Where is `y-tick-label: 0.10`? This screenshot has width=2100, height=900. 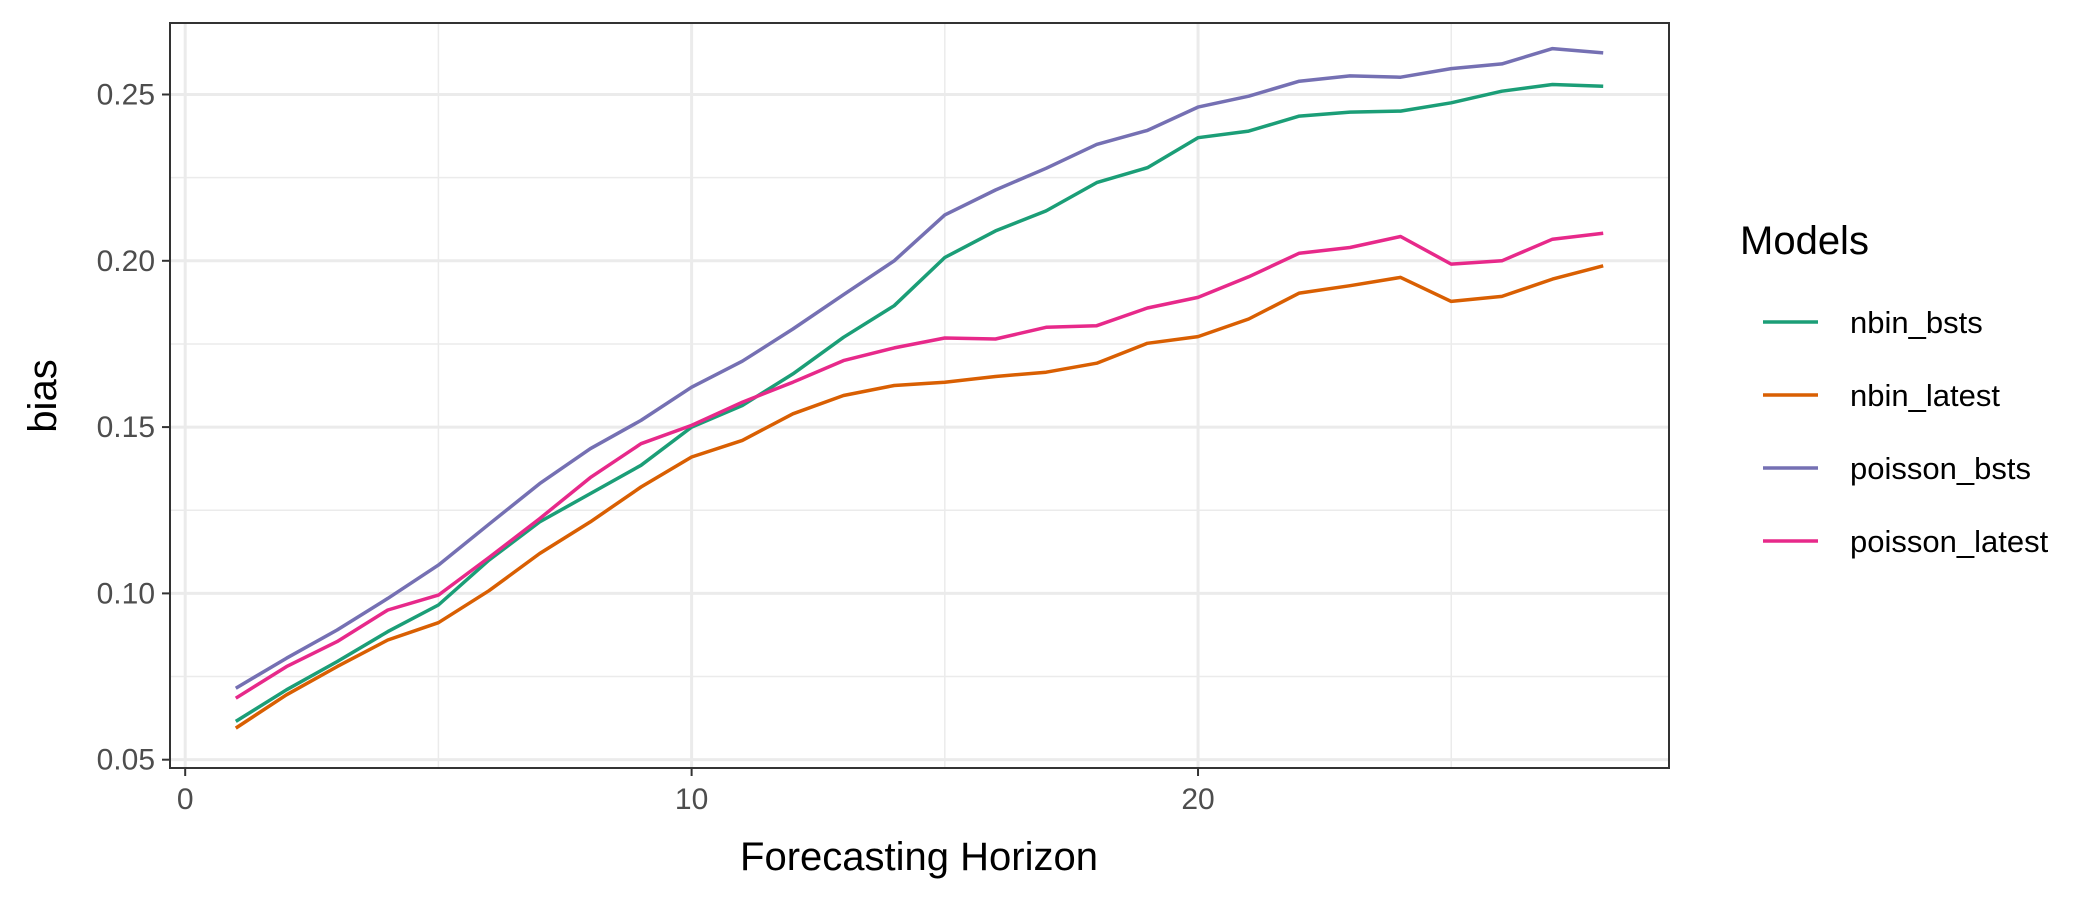 y-tick-label: 0.10 is located at coordinates (126, 593).